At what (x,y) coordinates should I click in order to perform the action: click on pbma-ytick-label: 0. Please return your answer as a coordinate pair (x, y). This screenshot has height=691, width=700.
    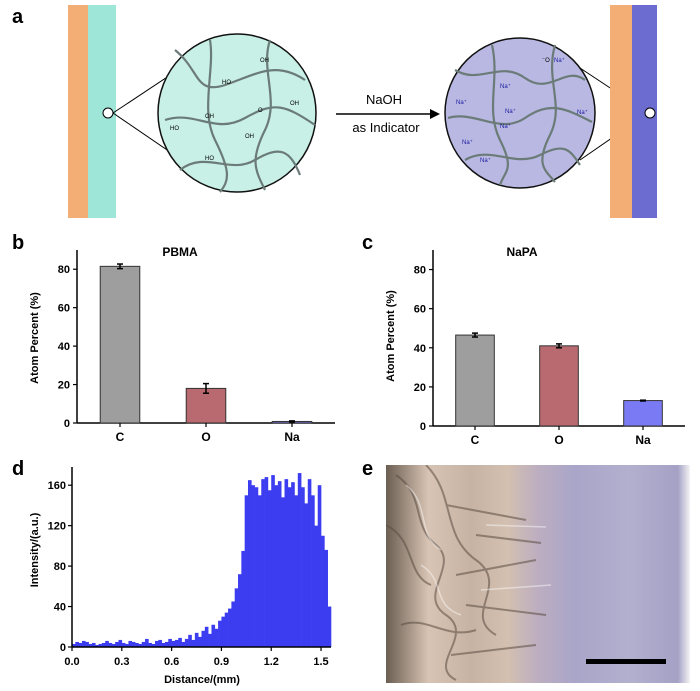
    Looking at the image, I should click on (67, 424).